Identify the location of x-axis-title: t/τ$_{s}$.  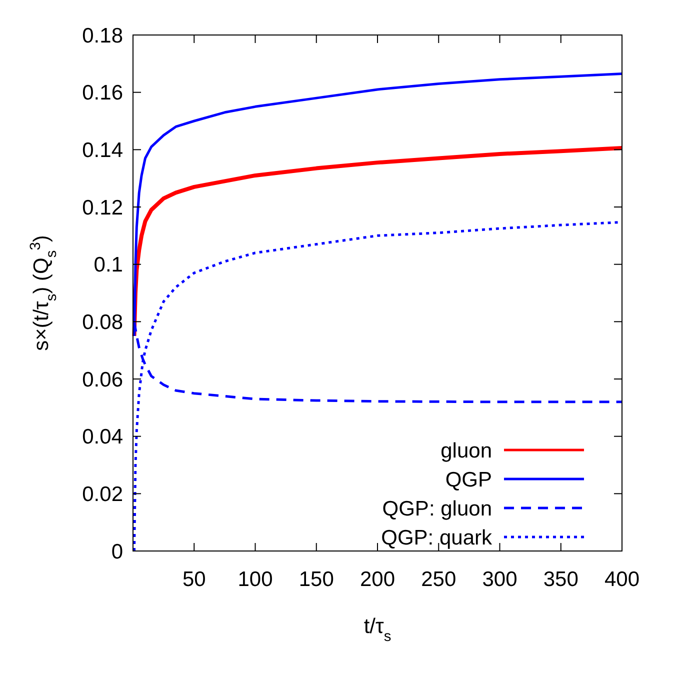
(378, 630).